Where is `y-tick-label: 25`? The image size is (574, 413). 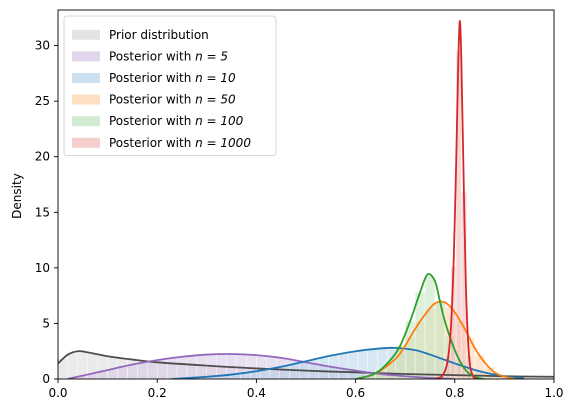 y-tick-label: 25 is located at coordinates (42, 101).